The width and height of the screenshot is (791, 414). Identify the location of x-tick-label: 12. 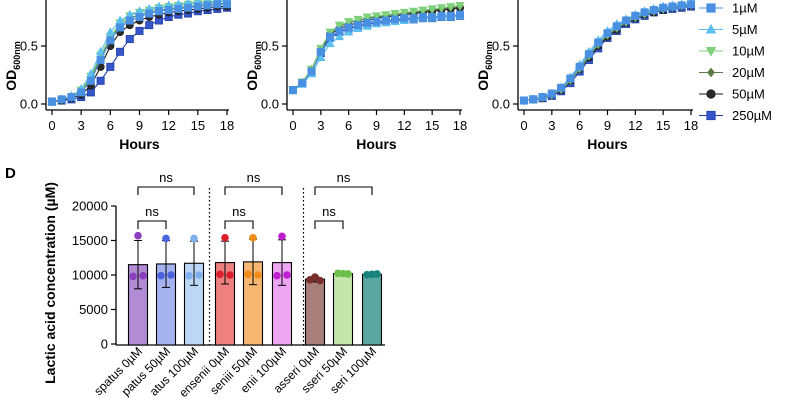
(168, 125).